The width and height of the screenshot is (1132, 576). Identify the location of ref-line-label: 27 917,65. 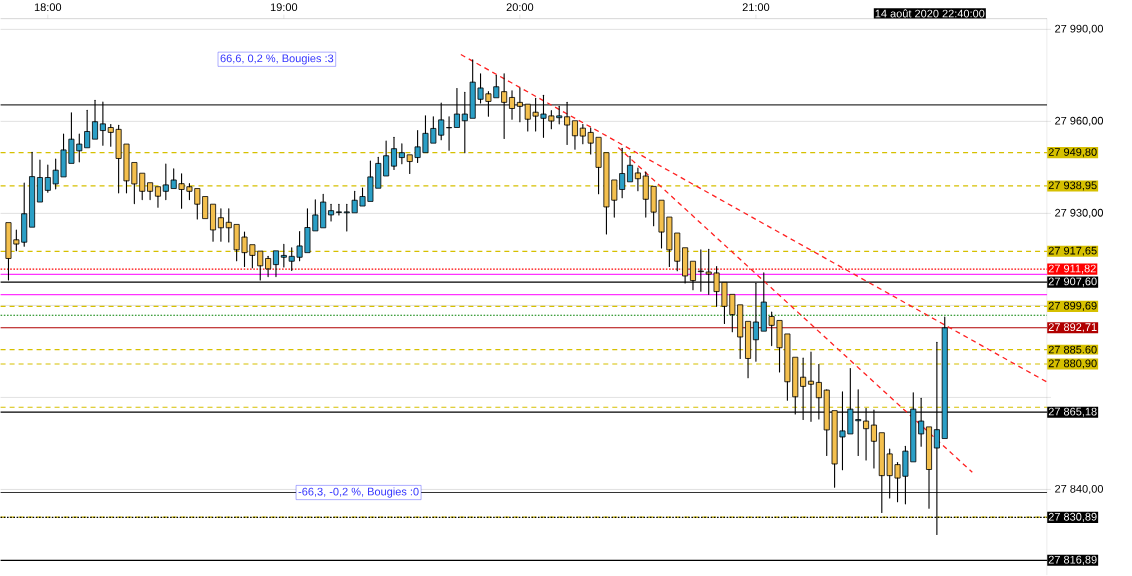
(1072, 251).